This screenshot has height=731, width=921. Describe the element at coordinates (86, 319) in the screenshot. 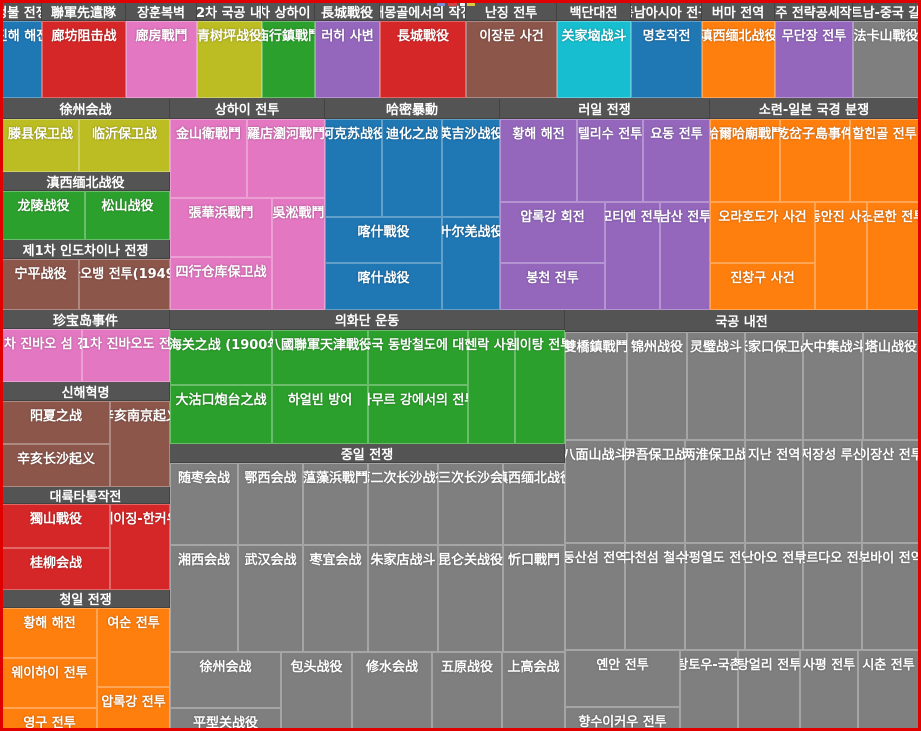

I see `group-header-珍宝岛事件: 珍宝岛事件` at that location.